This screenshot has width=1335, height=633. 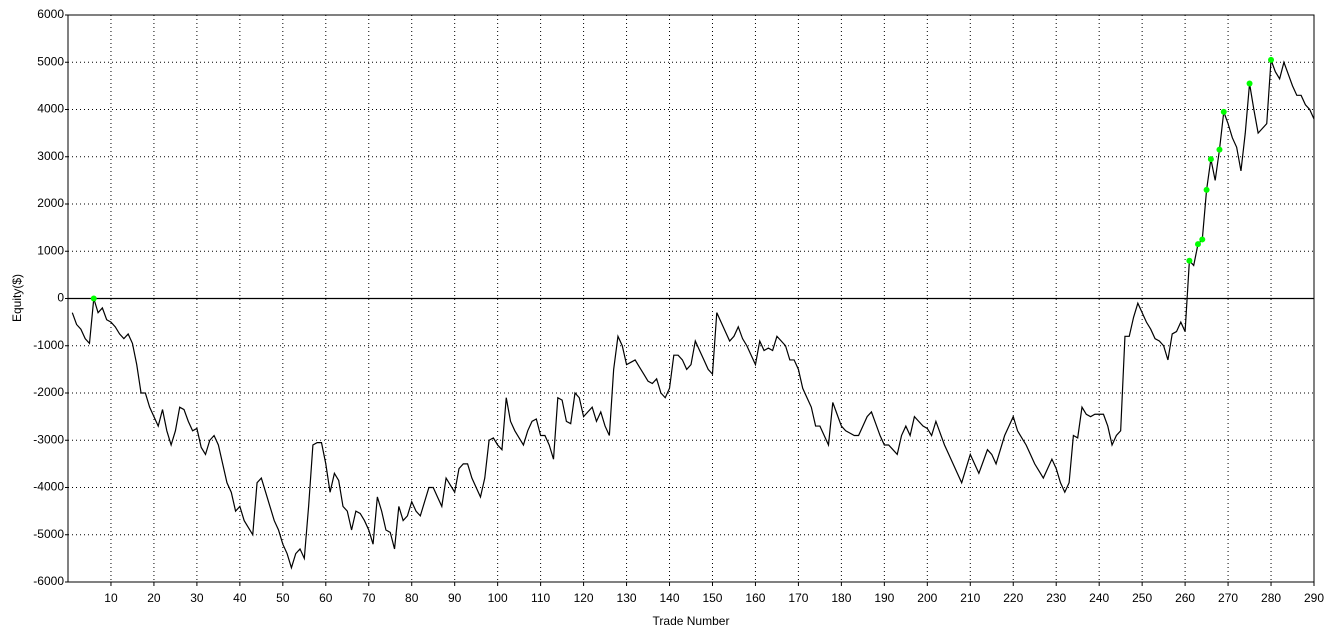 I want to click on x-tick-label: 150, so click(x=712, y=598).